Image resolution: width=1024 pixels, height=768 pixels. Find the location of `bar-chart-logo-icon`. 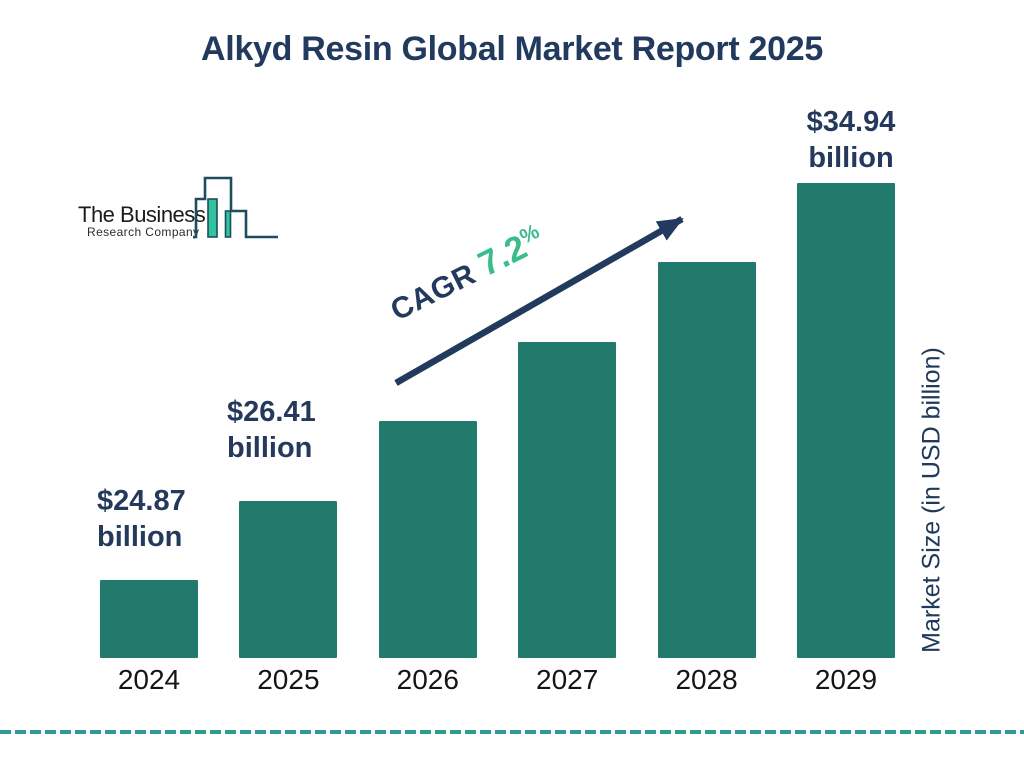

bar-chart-logo-icon is located at coordinates (235, 207).